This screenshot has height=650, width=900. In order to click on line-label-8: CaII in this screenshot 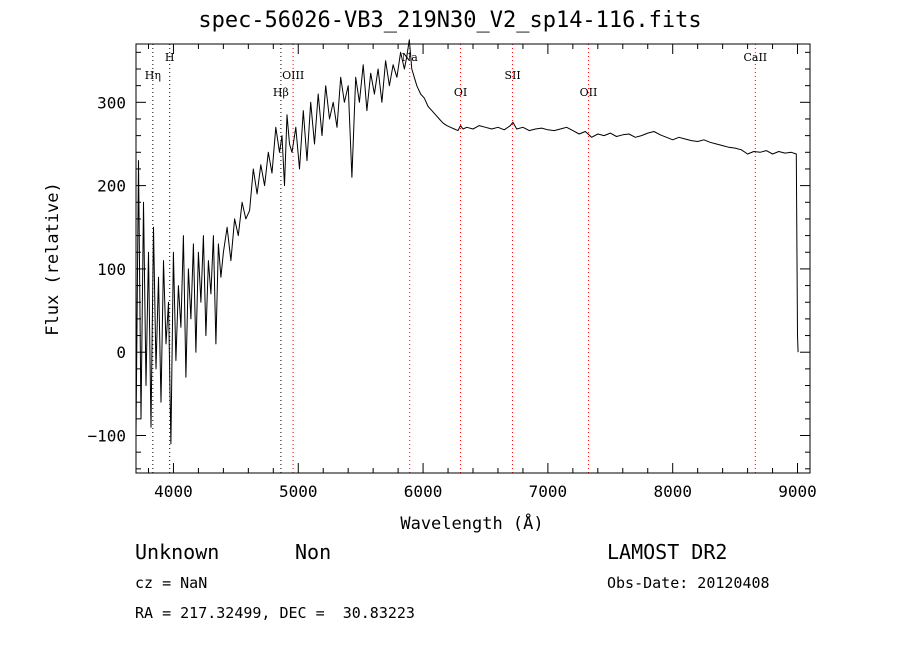, I will do `click(755, 57)`.